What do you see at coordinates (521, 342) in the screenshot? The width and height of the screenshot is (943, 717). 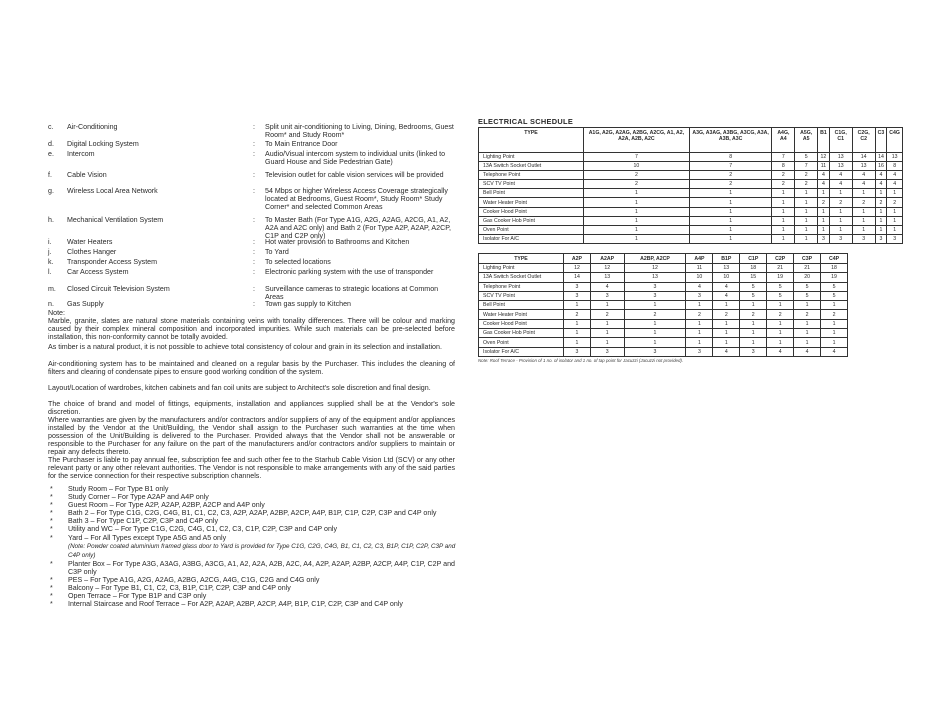 I see `row-label: Oven Point` at bounding box center [521, 342].